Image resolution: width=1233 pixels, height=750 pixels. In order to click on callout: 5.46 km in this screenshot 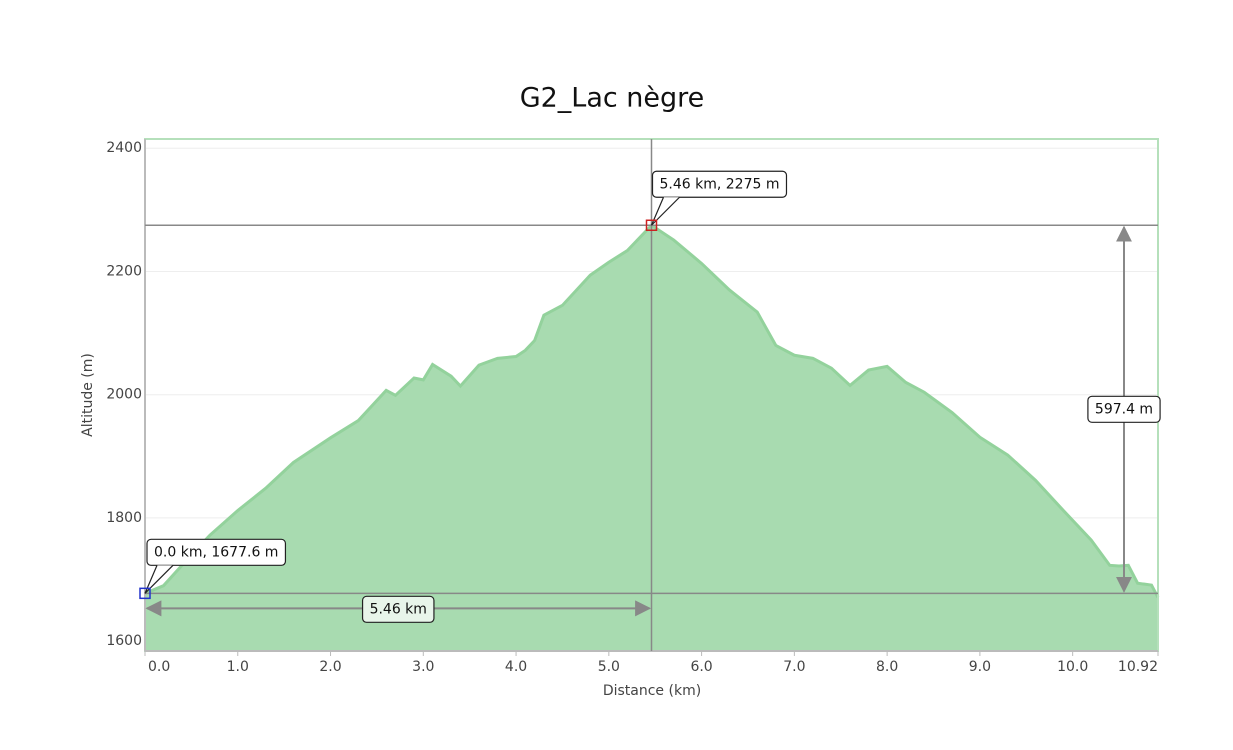, I will do `click(398, 609)`.